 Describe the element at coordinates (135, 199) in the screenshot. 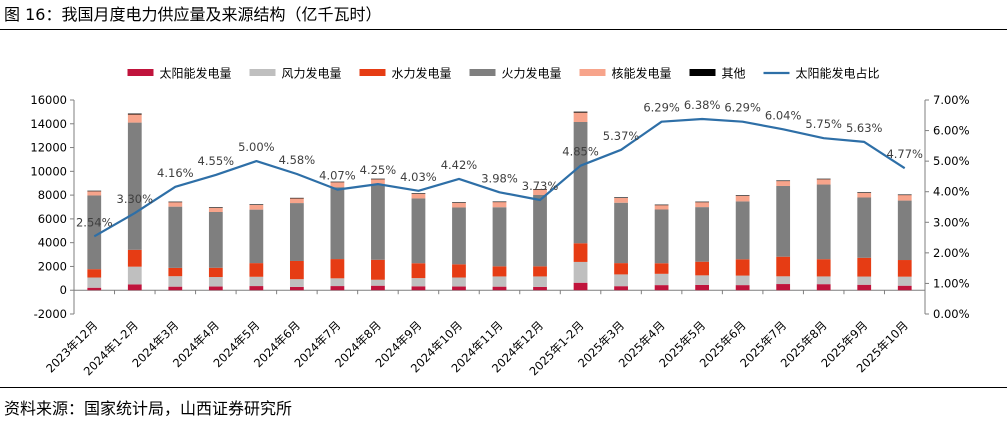

I see `share-data-label: 3.30%` at that location.